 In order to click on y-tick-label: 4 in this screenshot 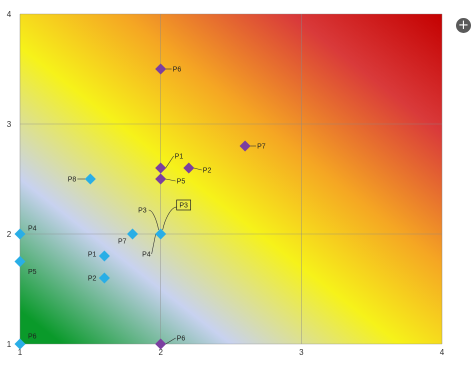, I will do `click(9, 14)`.